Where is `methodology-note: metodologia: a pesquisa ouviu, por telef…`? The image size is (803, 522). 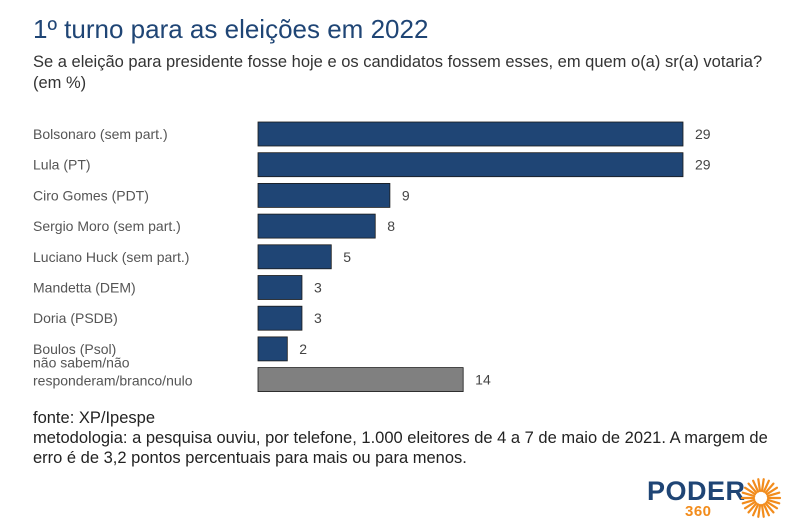 methodology-note: metodologia: a pesquisa ouviu, por telef… is located at coordinates (400, 448).